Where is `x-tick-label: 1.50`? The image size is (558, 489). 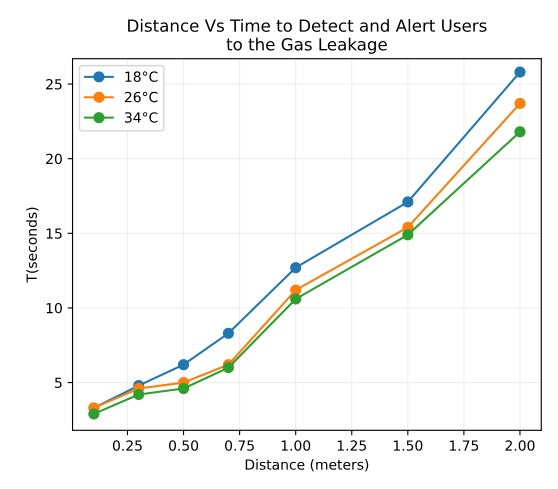 x-tick-label: 1.50 is located at coordinates (408, 445).